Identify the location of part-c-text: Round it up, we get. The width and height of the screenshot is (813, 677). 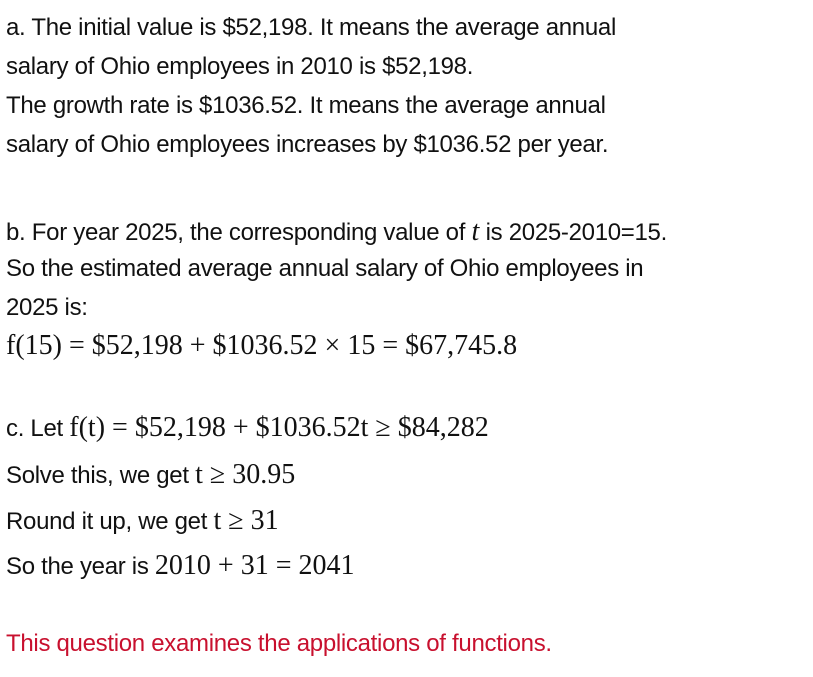
(110, 521).